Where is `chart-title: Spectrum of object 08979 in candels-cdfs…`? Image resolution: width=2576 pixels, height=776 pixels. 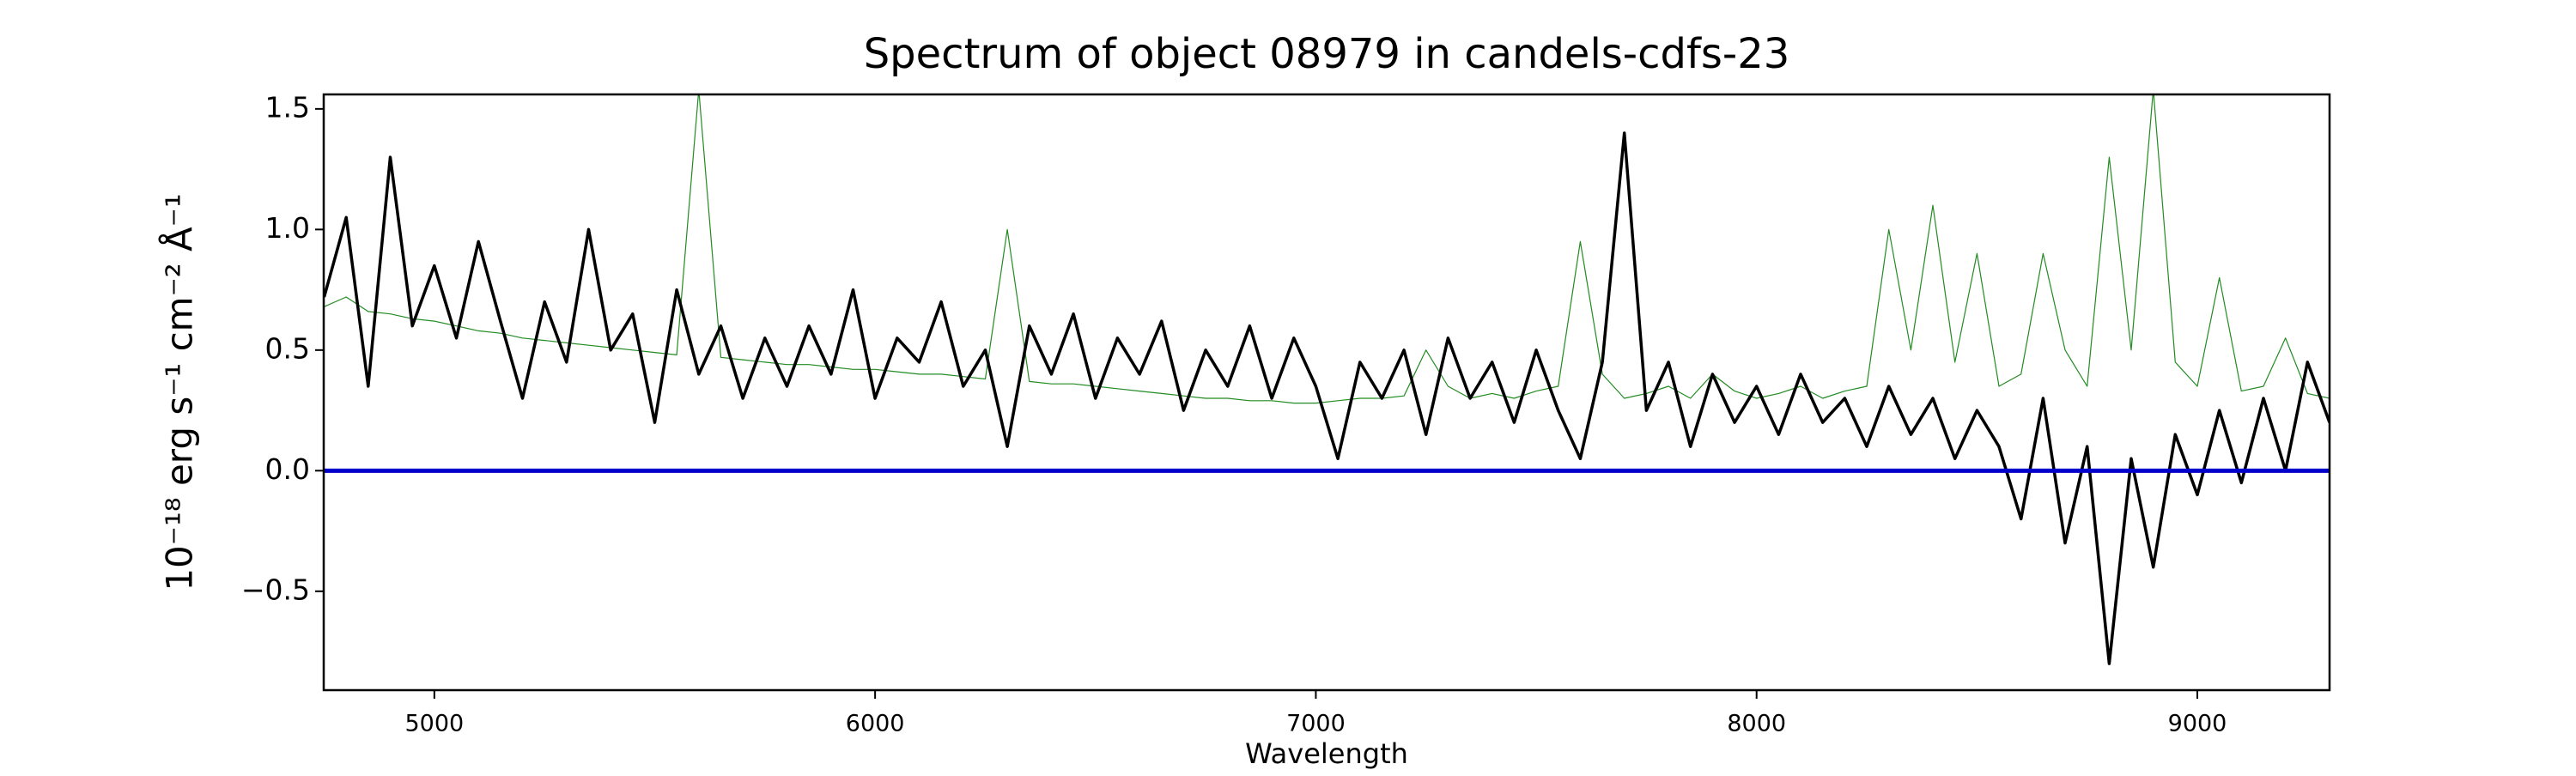 chart-title: Spectrum of object 08979 in candels-cdfs… is located at coordinates (1327, 54).